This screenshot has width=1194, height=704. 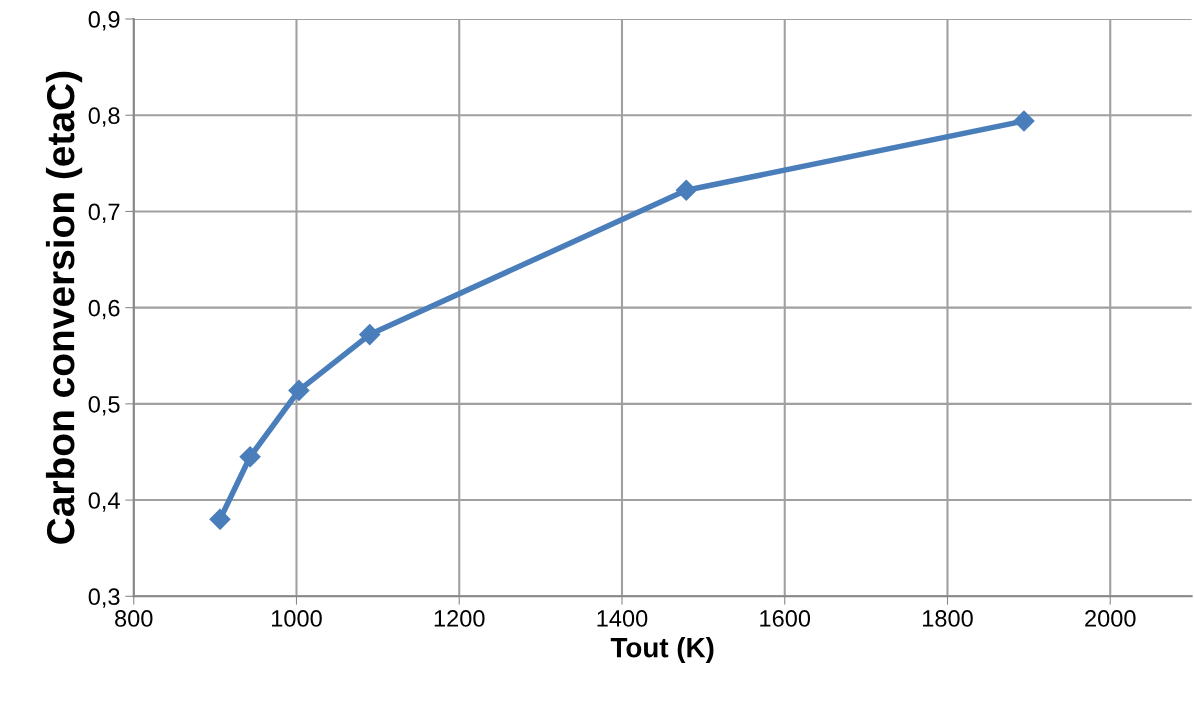 What do you see at coordinates (459, 618) in the screenshot?
I see `x-tick-label: 1200` at bounding box center [459, 618].